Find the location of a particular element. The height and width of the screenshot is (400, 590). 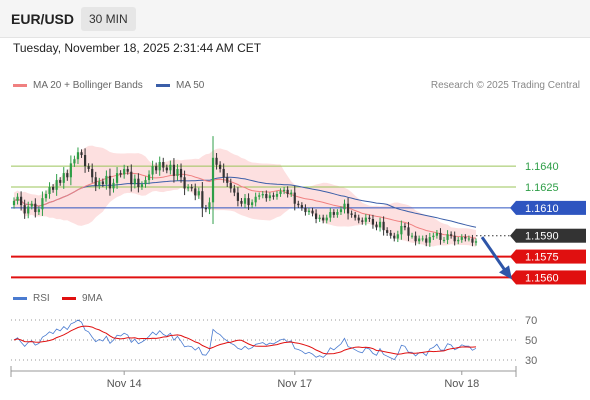

level-label-1.1610: 1.1610 is located at coordinates (542, 209).